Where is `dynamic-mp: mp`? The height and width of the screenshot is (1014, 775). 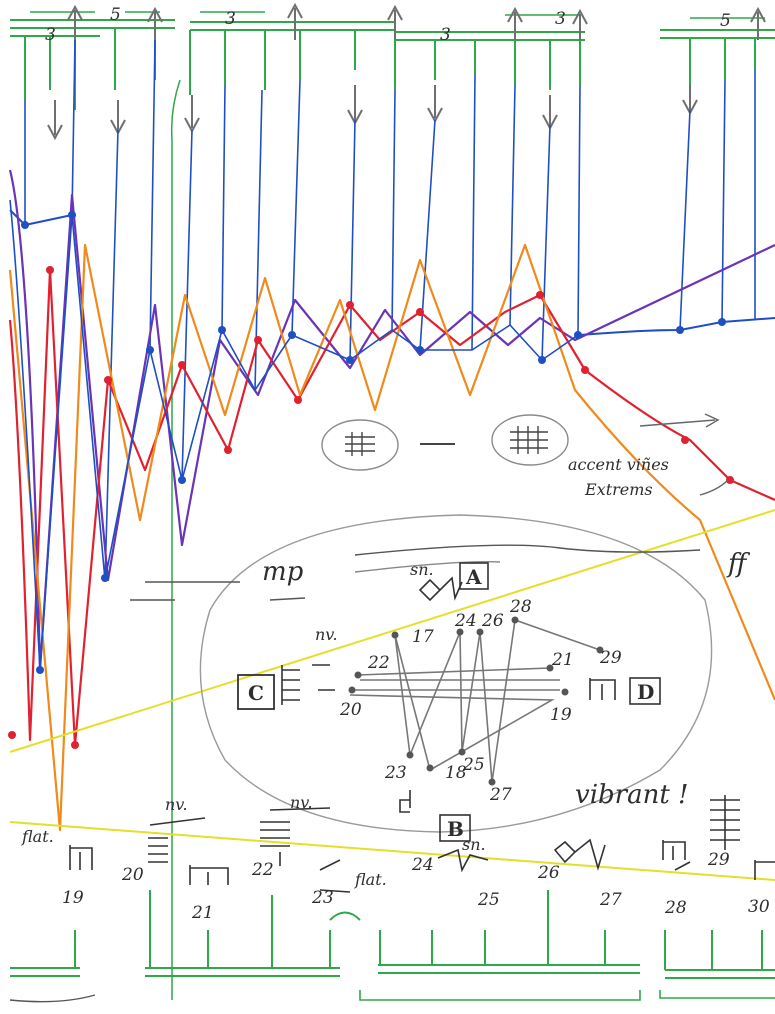 dynamic-mp: mp is located at coordinates (283, 572).